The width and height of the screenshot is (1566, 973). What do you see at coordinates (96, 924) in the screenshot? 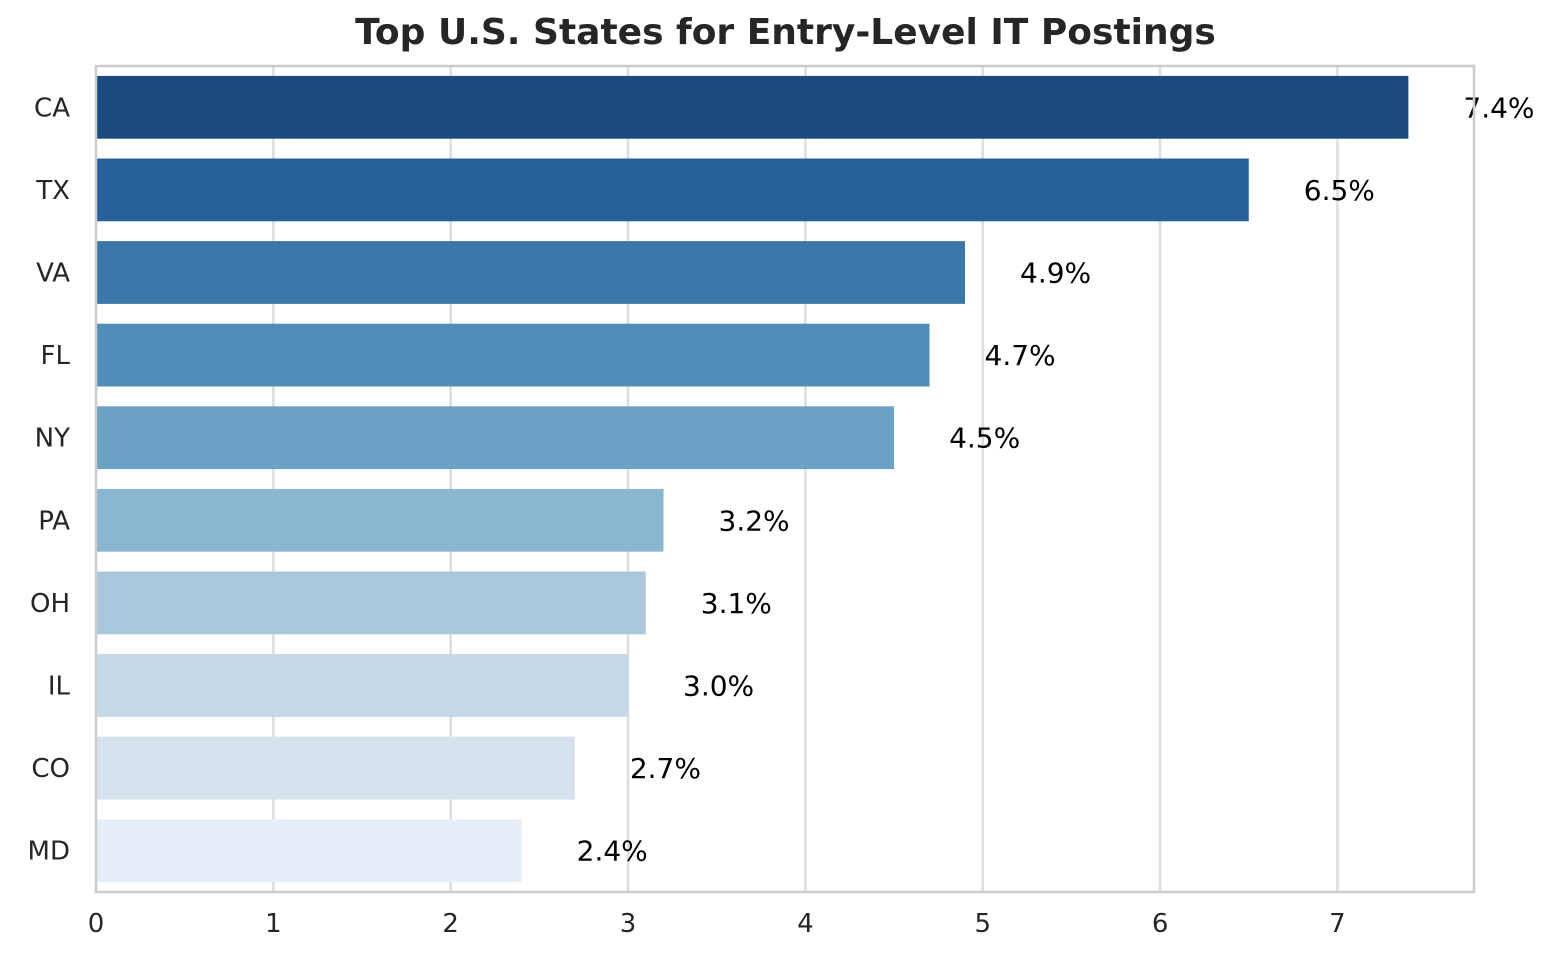
I see `x-tick-label-0: 0` at bounding box center [96, 924].